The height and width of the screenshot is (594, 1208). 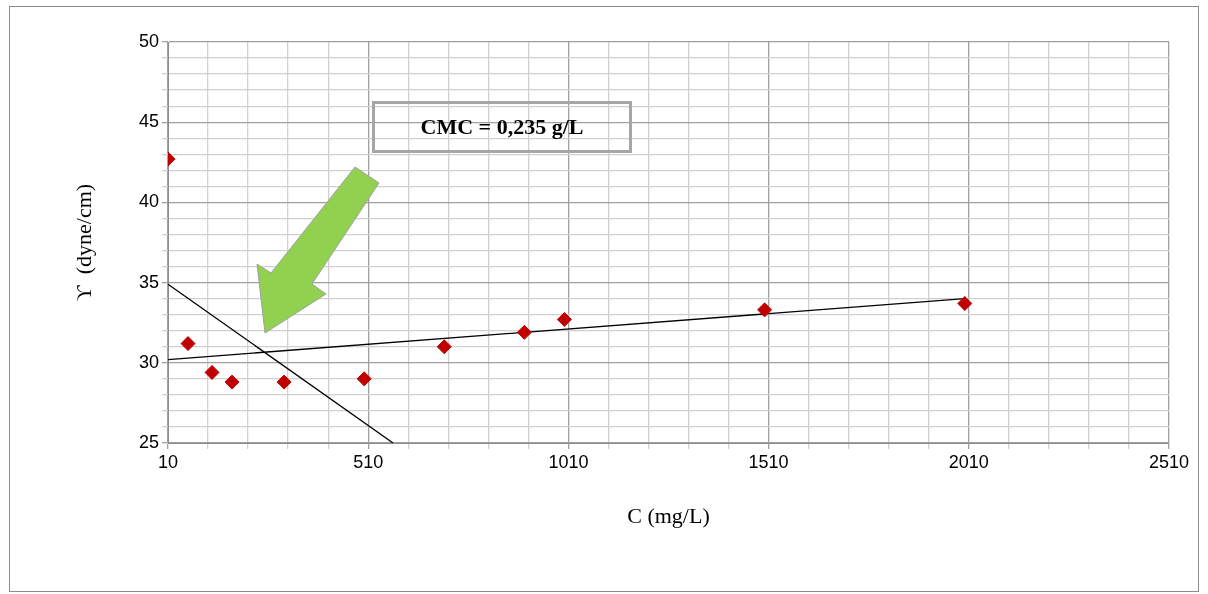 What do you see at coordinates (148, 201) in the screenshot?
I see `y-tick-label: 40` at bounding box center [148, 201].